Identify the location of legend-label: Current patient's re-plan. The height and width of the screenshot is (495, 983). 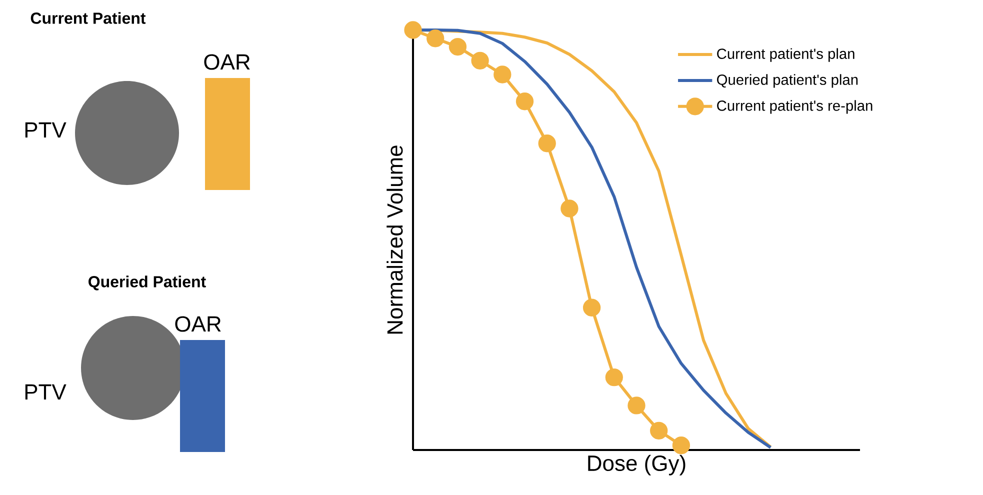
(794, 107).